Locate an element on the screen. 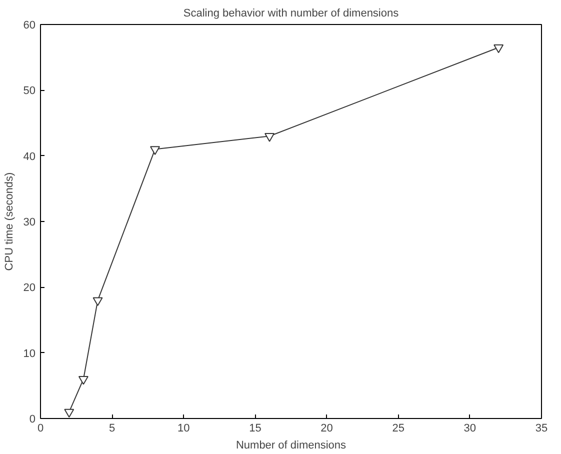  x-tick-label: 20 is located at coordinates (326, 428).